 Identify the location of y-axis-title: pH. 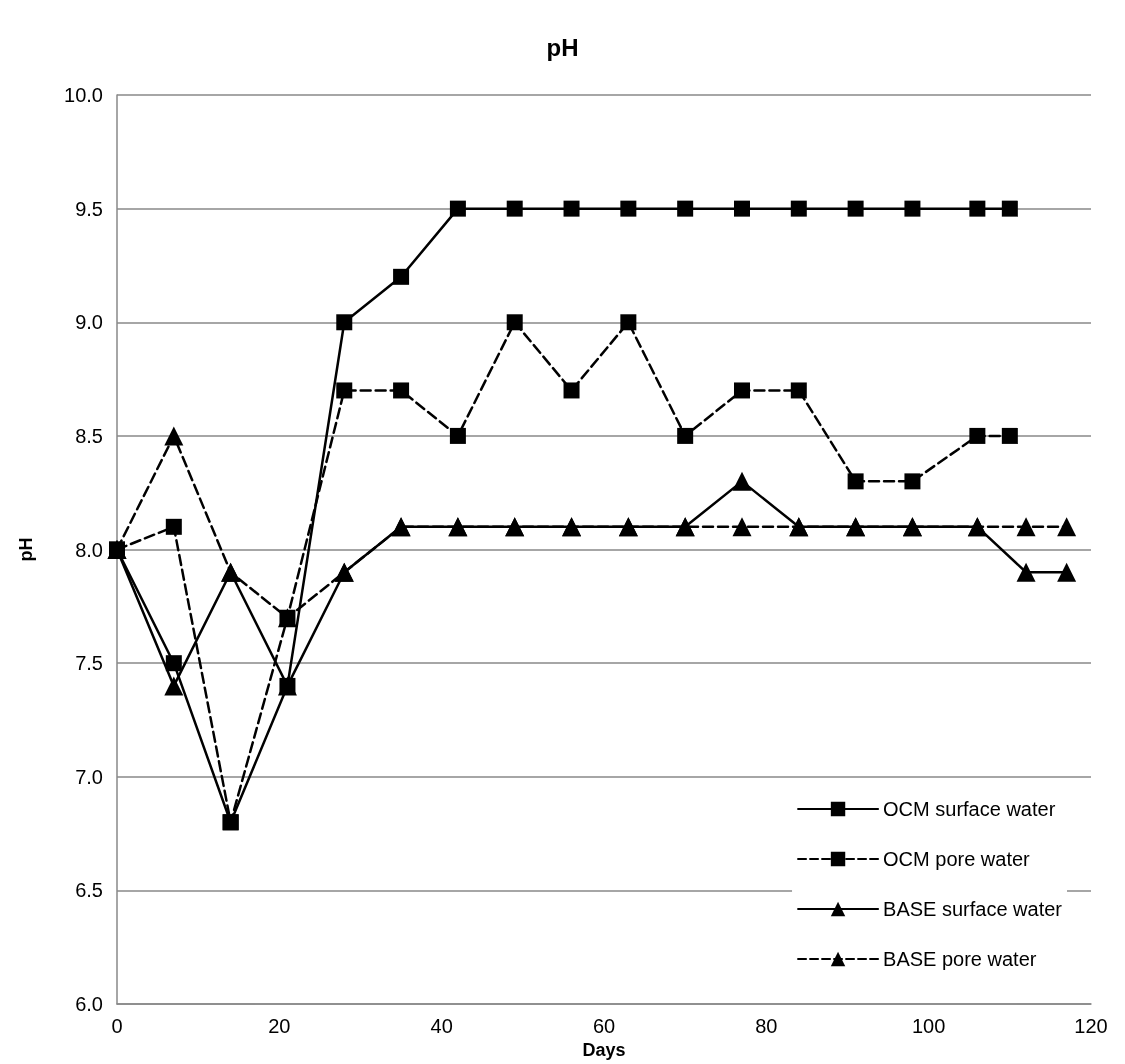
(26, 549).